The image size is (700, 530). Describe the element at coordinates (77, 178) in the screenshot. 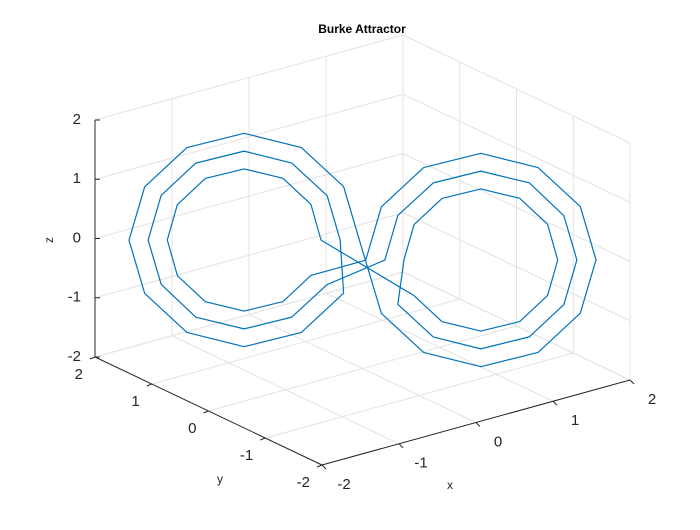

I see `z-tick-label: 1` at that location.